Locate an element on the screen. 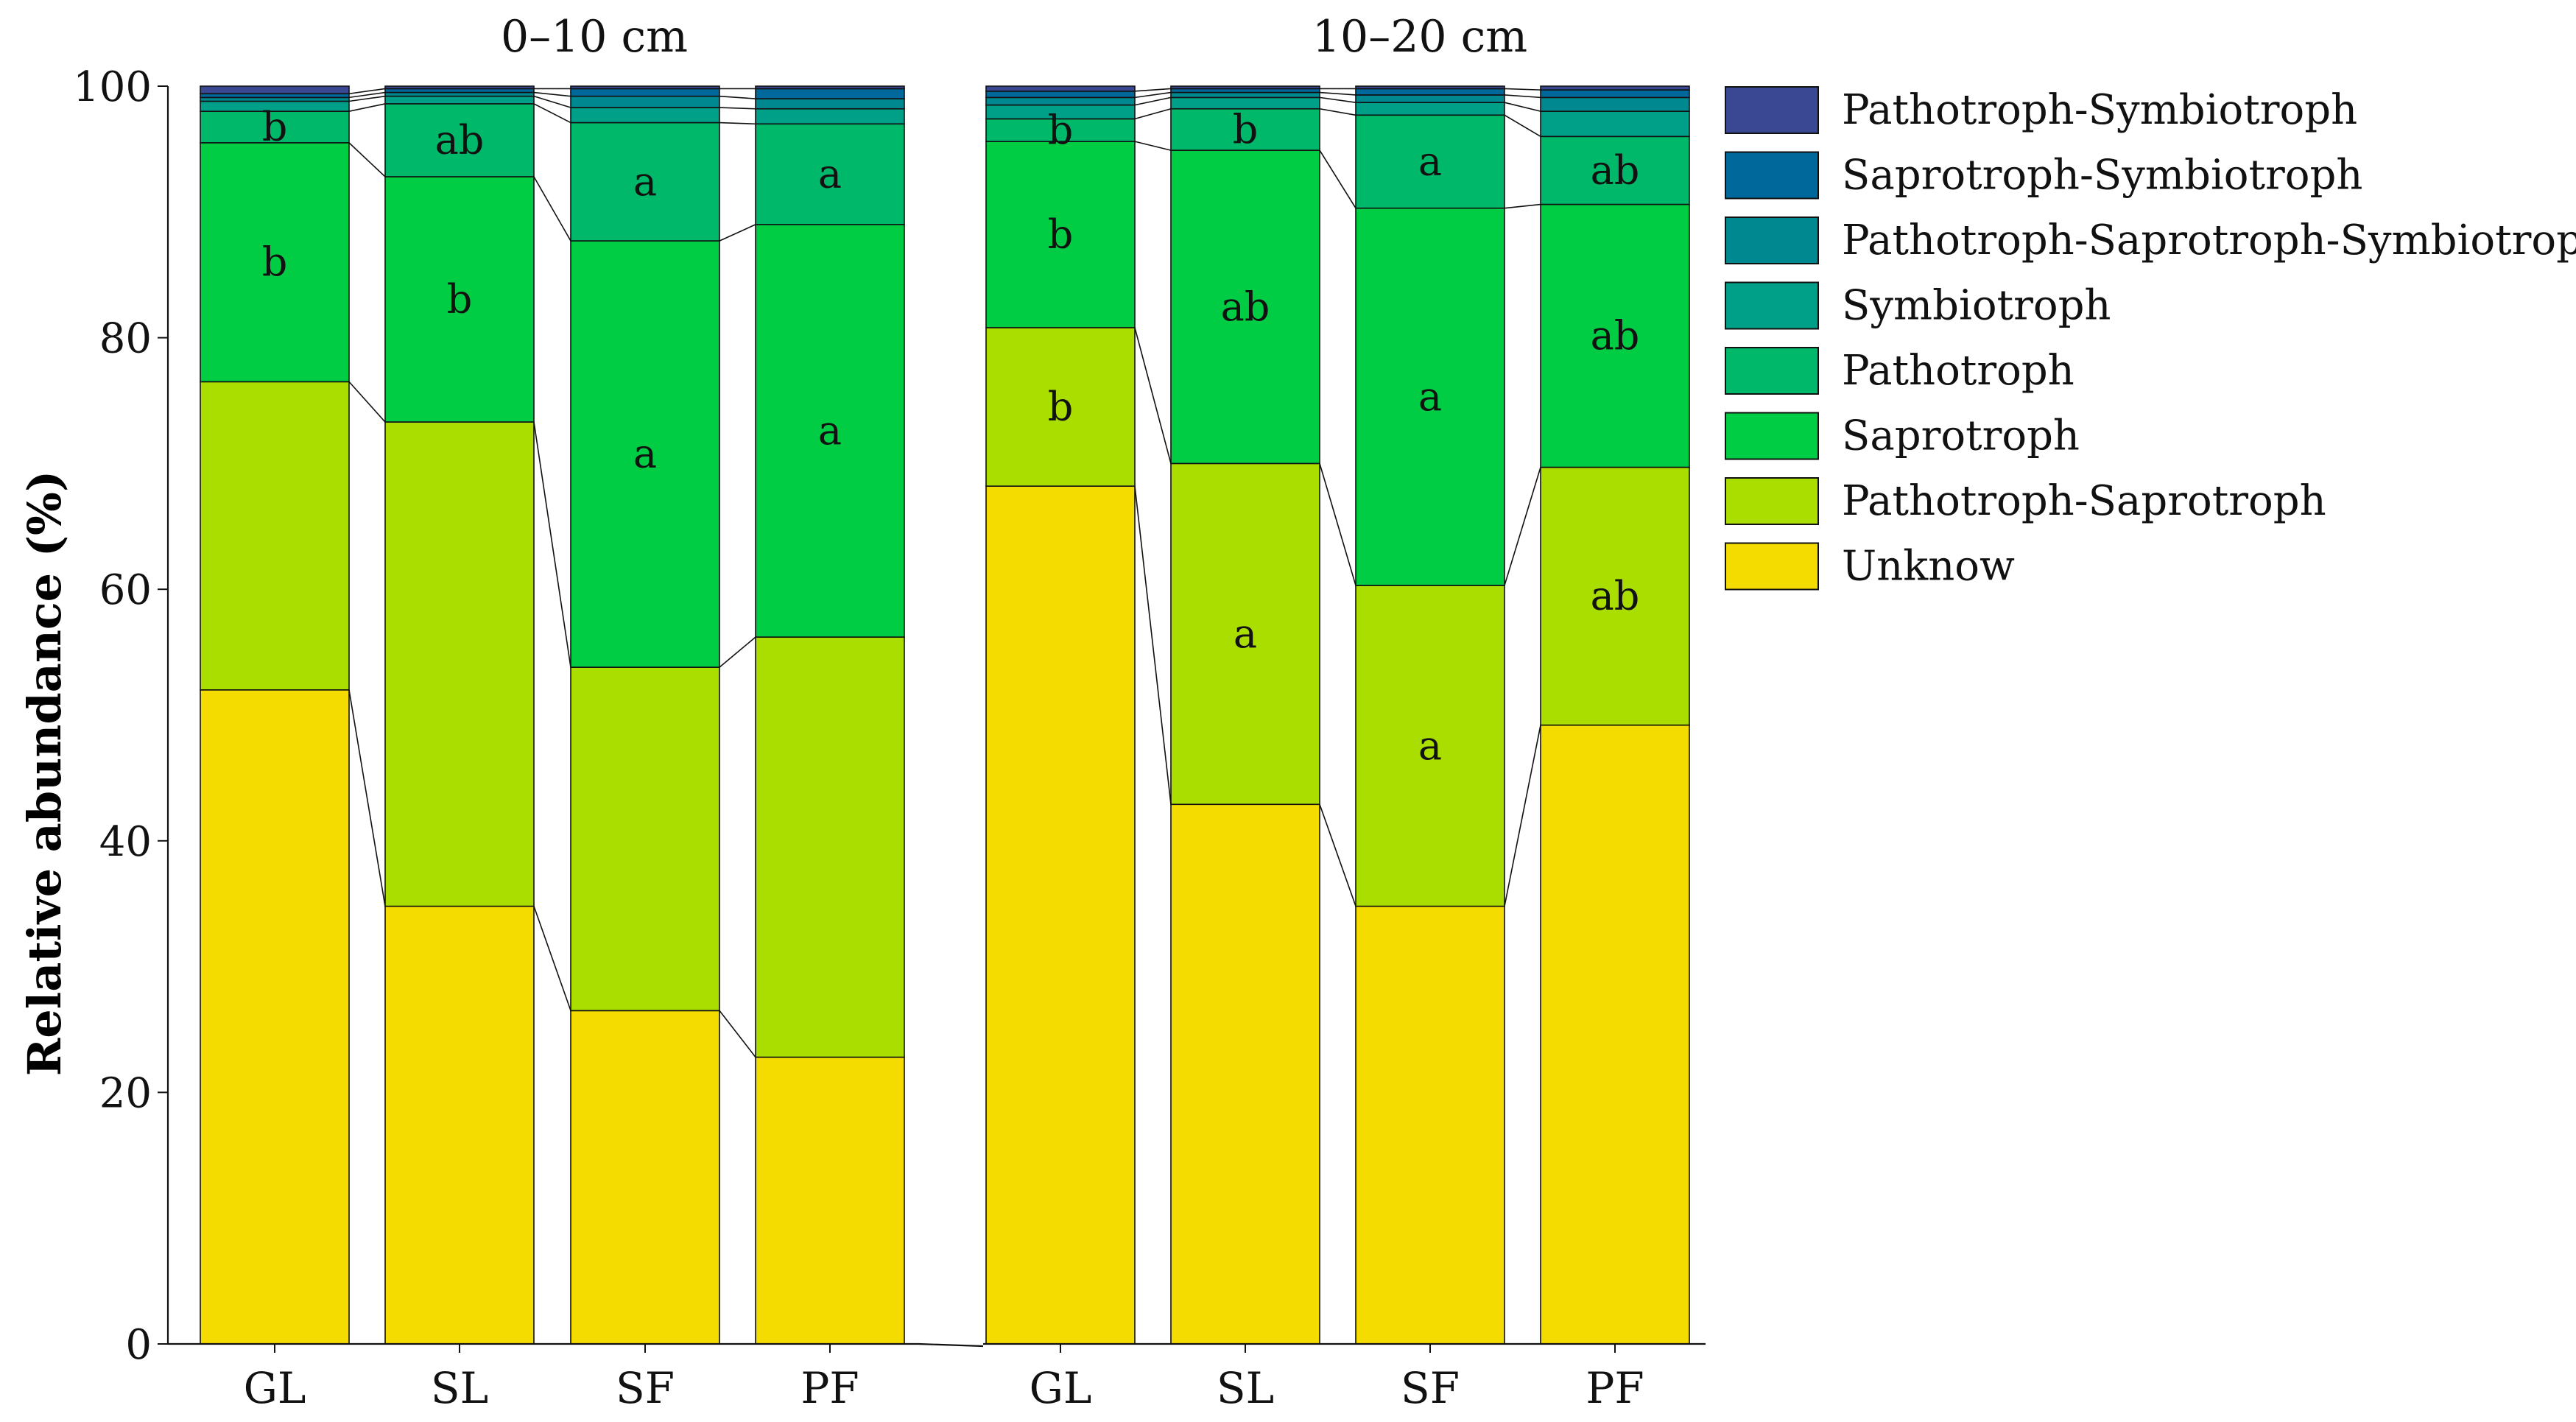 This screenshot has height=1422, width=2576. bar-0-10-cm-gl is located at coordinates (275, 715).